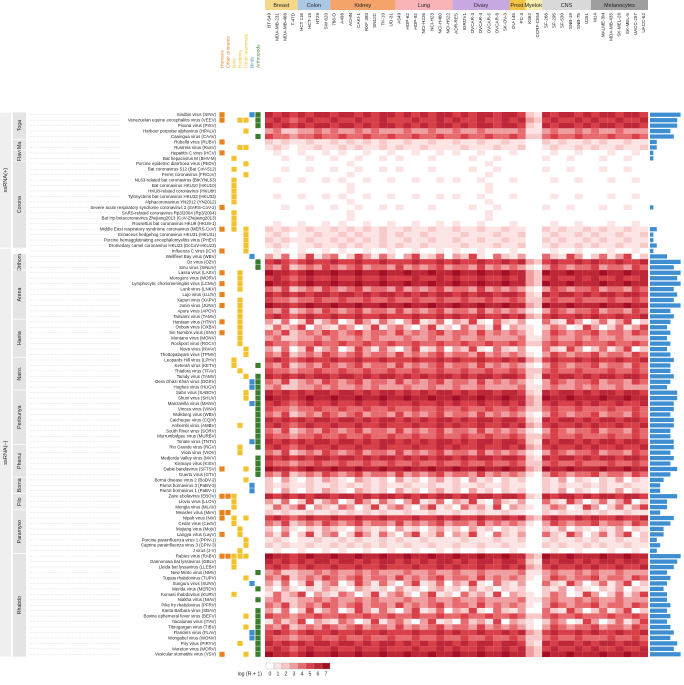 The height and width of the screenshot is (685, 684). Describe the element at coordinates (191, 430) in the screenshot. I see `virus-label: South River virus (SORV)` at that location.